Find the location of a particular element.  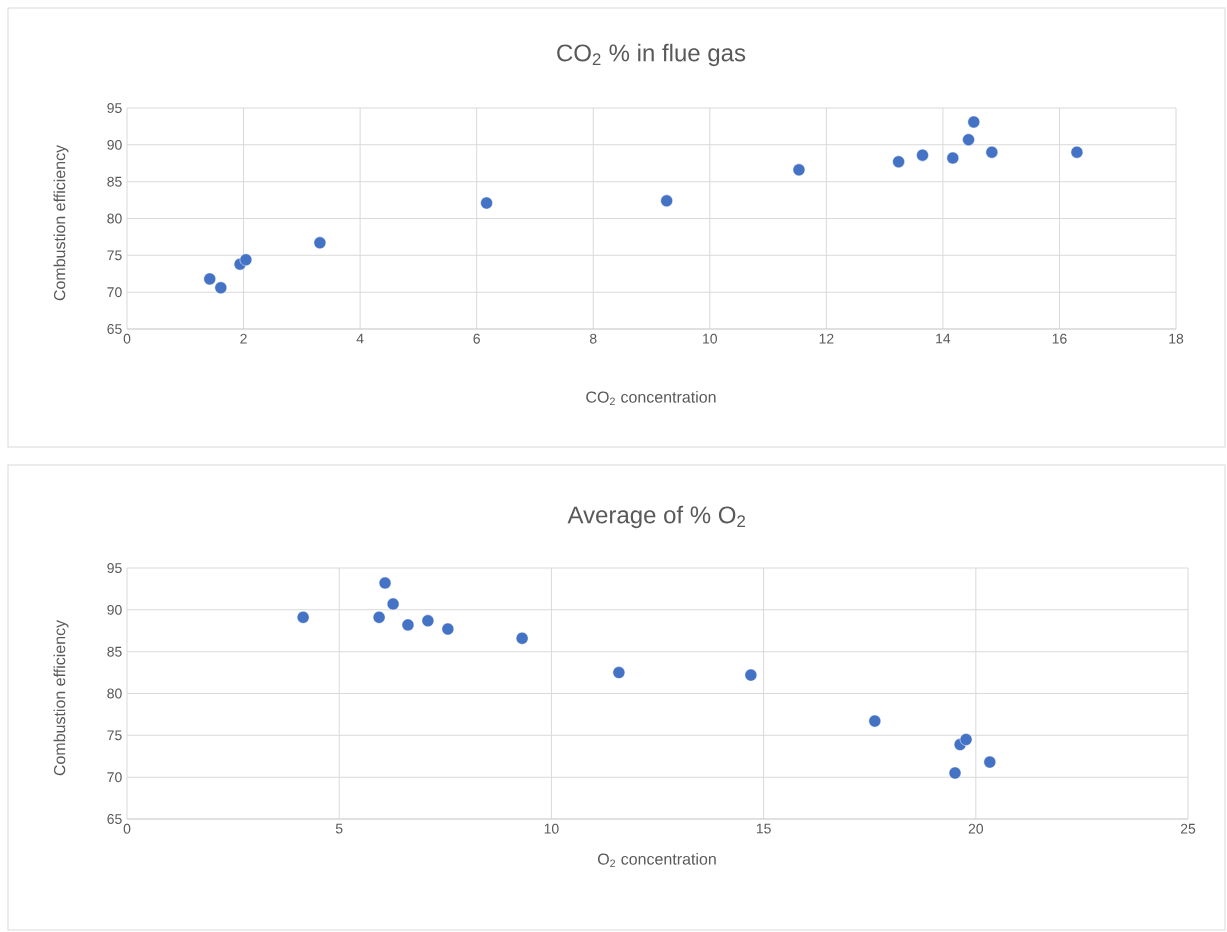

x-tick-label: 2 is located at coordinates (243, 338).